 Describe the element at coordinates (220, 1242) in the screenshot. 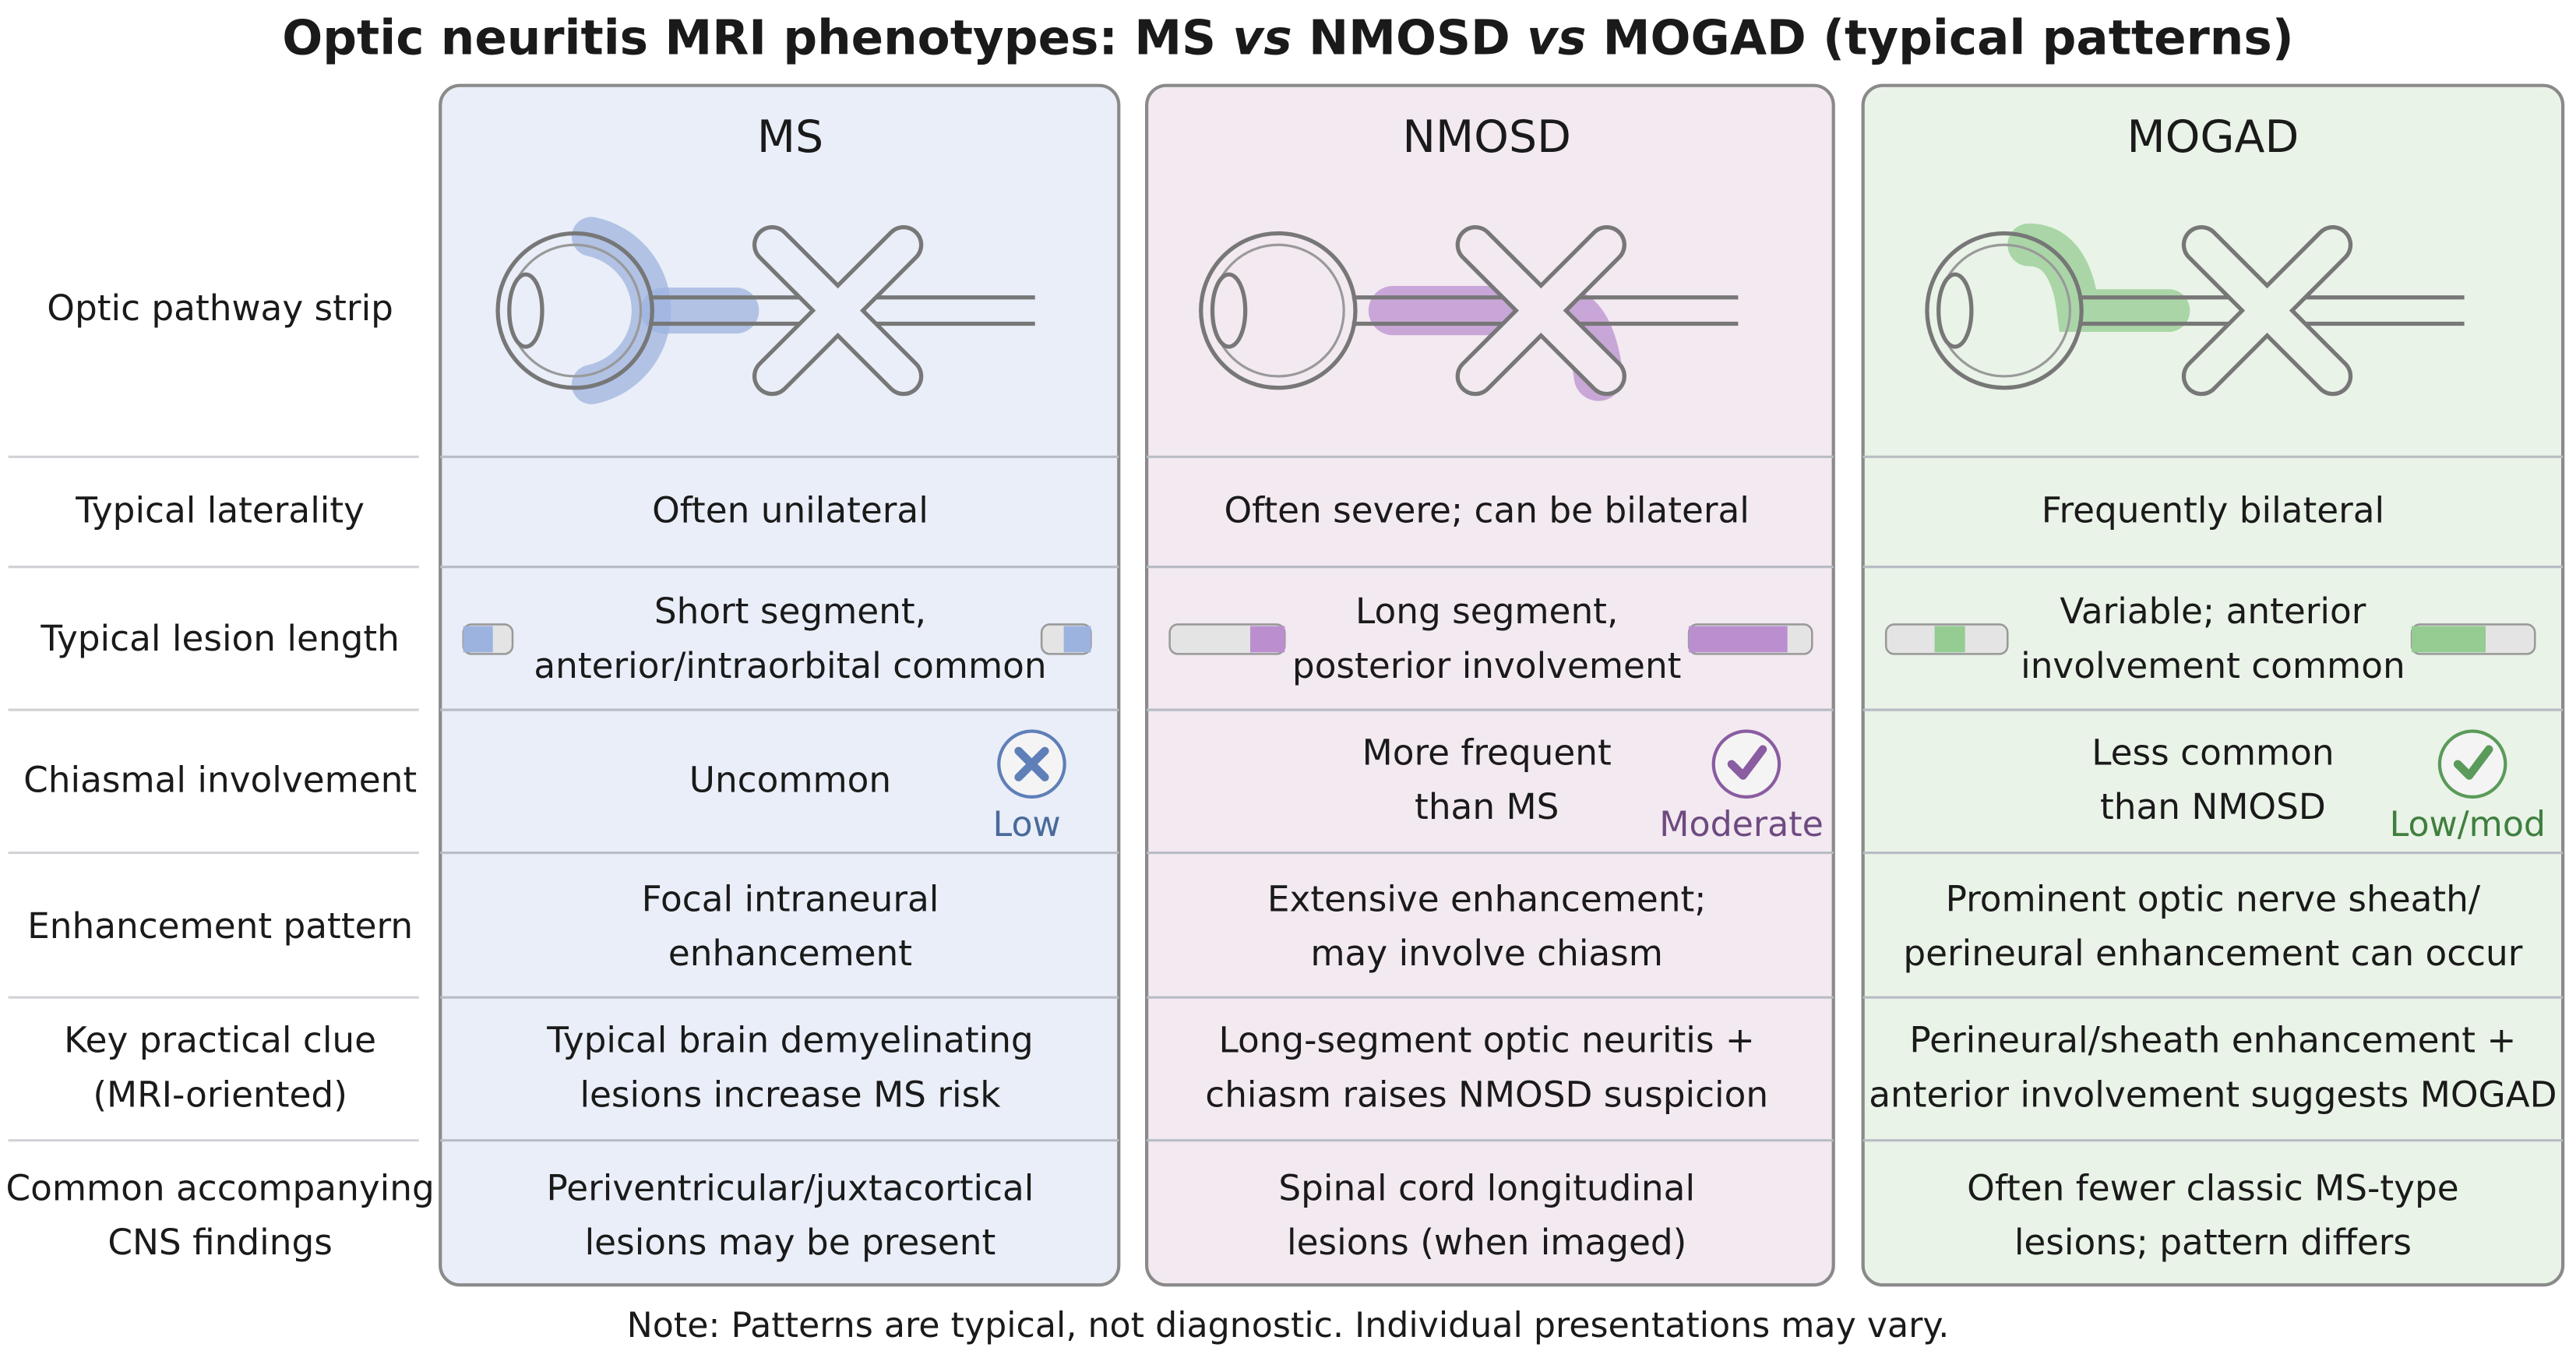

I see `row-label: CNS findings` at that location.